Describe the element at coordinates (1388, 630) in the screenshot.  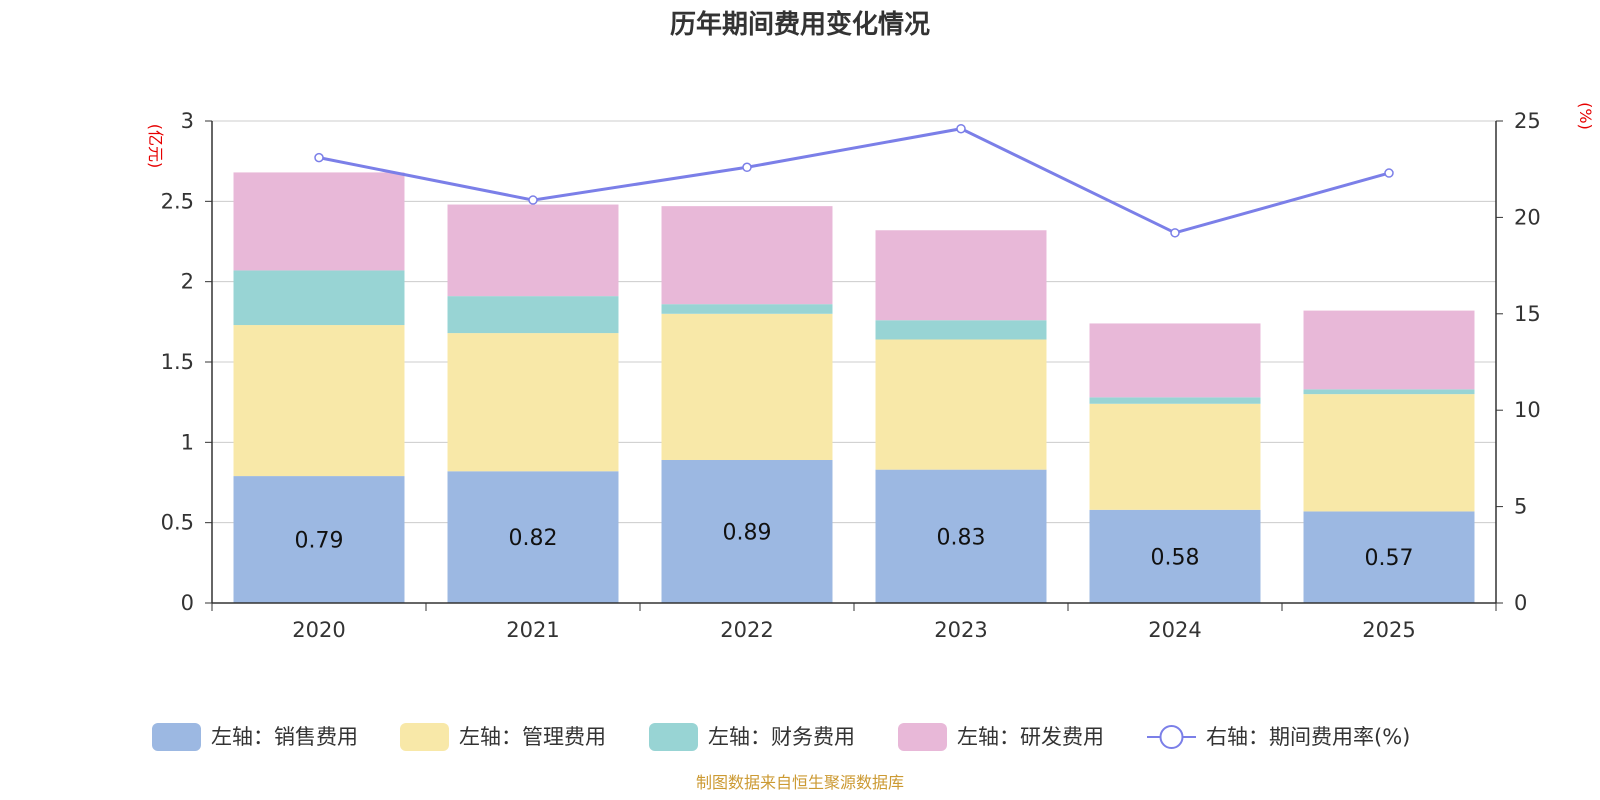
I see `x-tick-label: 2025` at that location.